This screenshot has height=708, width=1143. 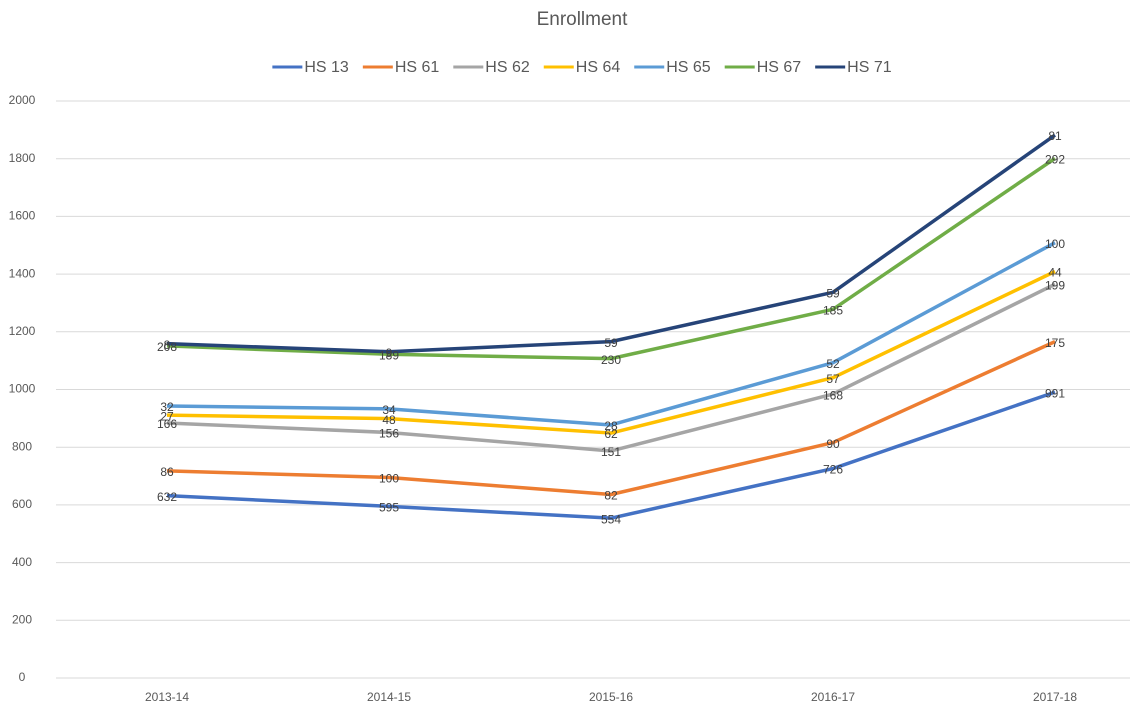 What do you see at coordinates (22, 216) in the screenshot?
I see `y-tick-label: 1600` at bounding box center [22, 216].